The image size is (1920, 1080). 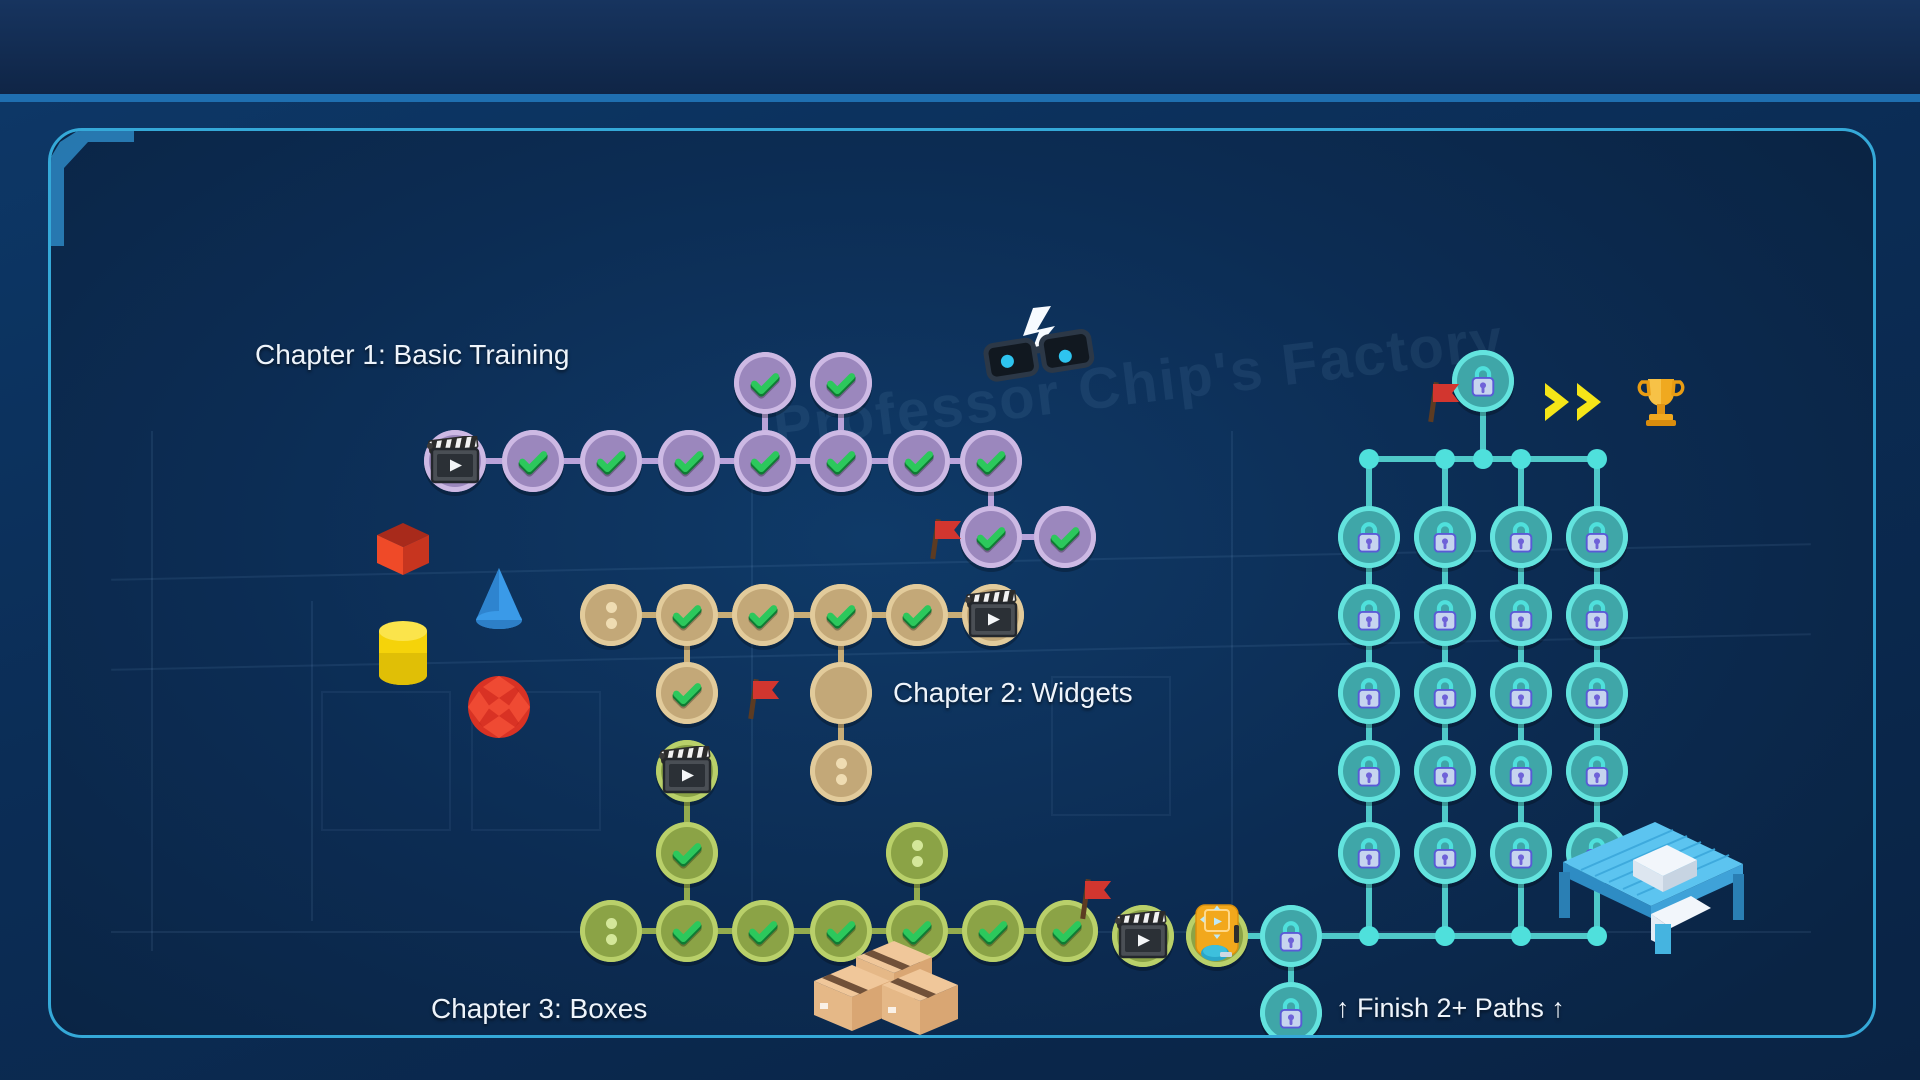 I want to click on level-node-empty, so click(x=841, y=693).